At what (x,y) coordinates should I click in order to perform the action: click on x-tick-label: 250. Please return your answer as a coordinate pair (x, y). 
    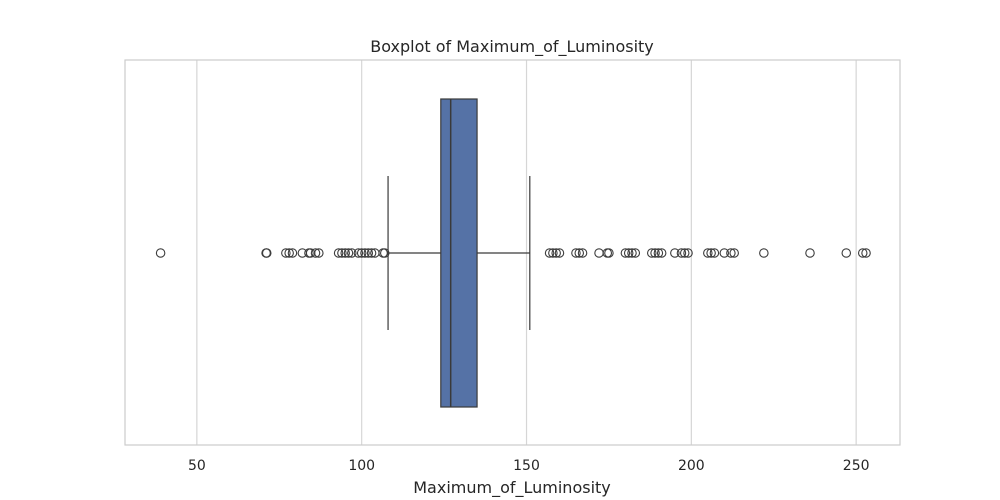
    Looking at the image, I should click on (856, 466).